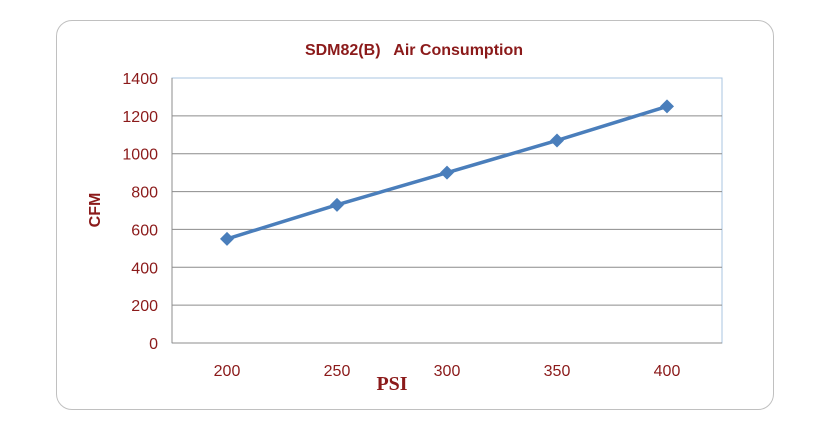 The width and height of the screenshot is (820, 430). I want to click on y-tick-label: 0, so click(153, 344).